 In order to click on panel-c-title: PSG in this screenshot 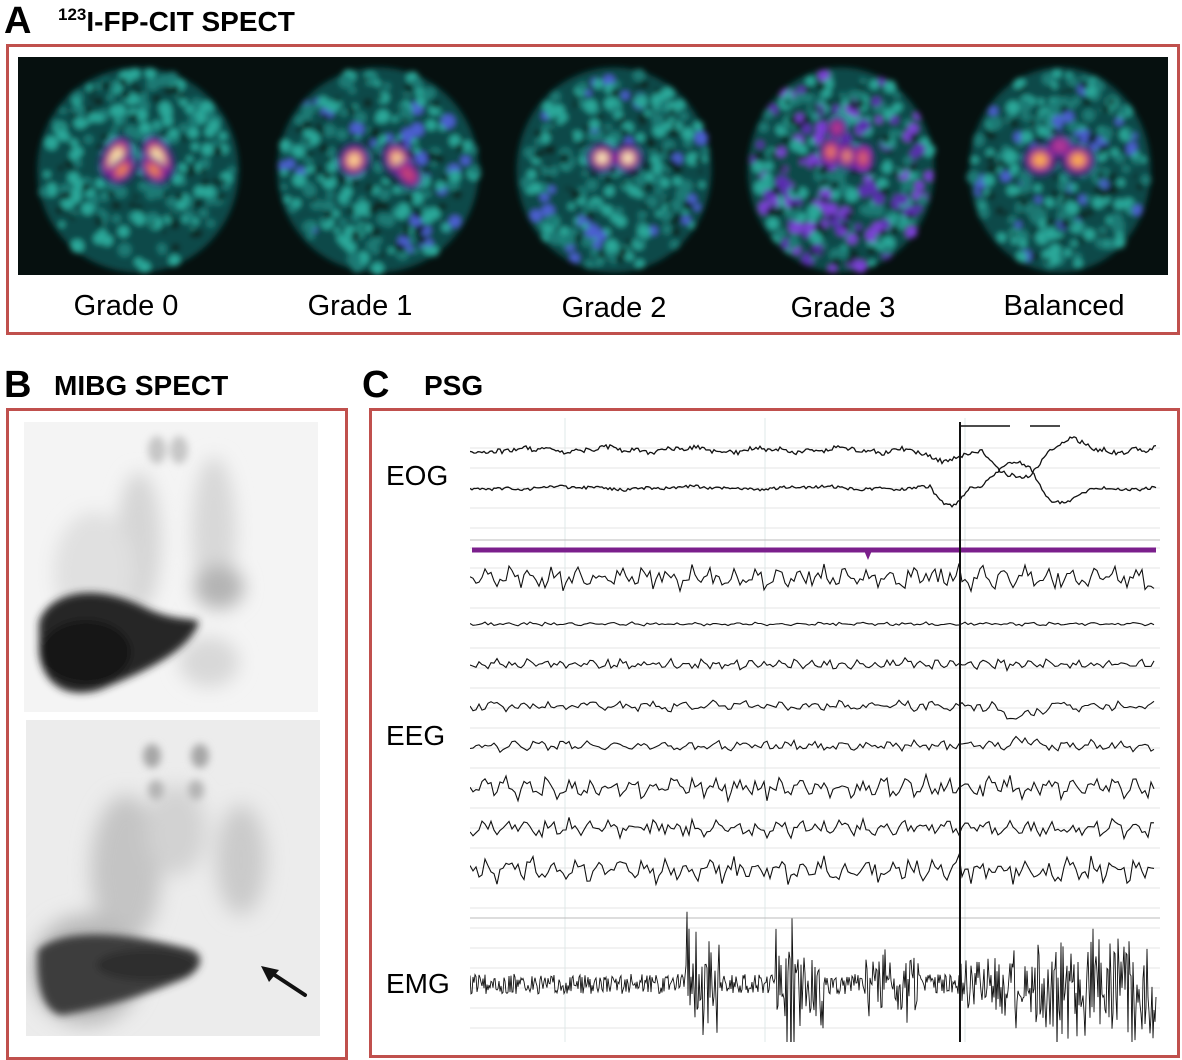, I will do `click(454, 385)`.